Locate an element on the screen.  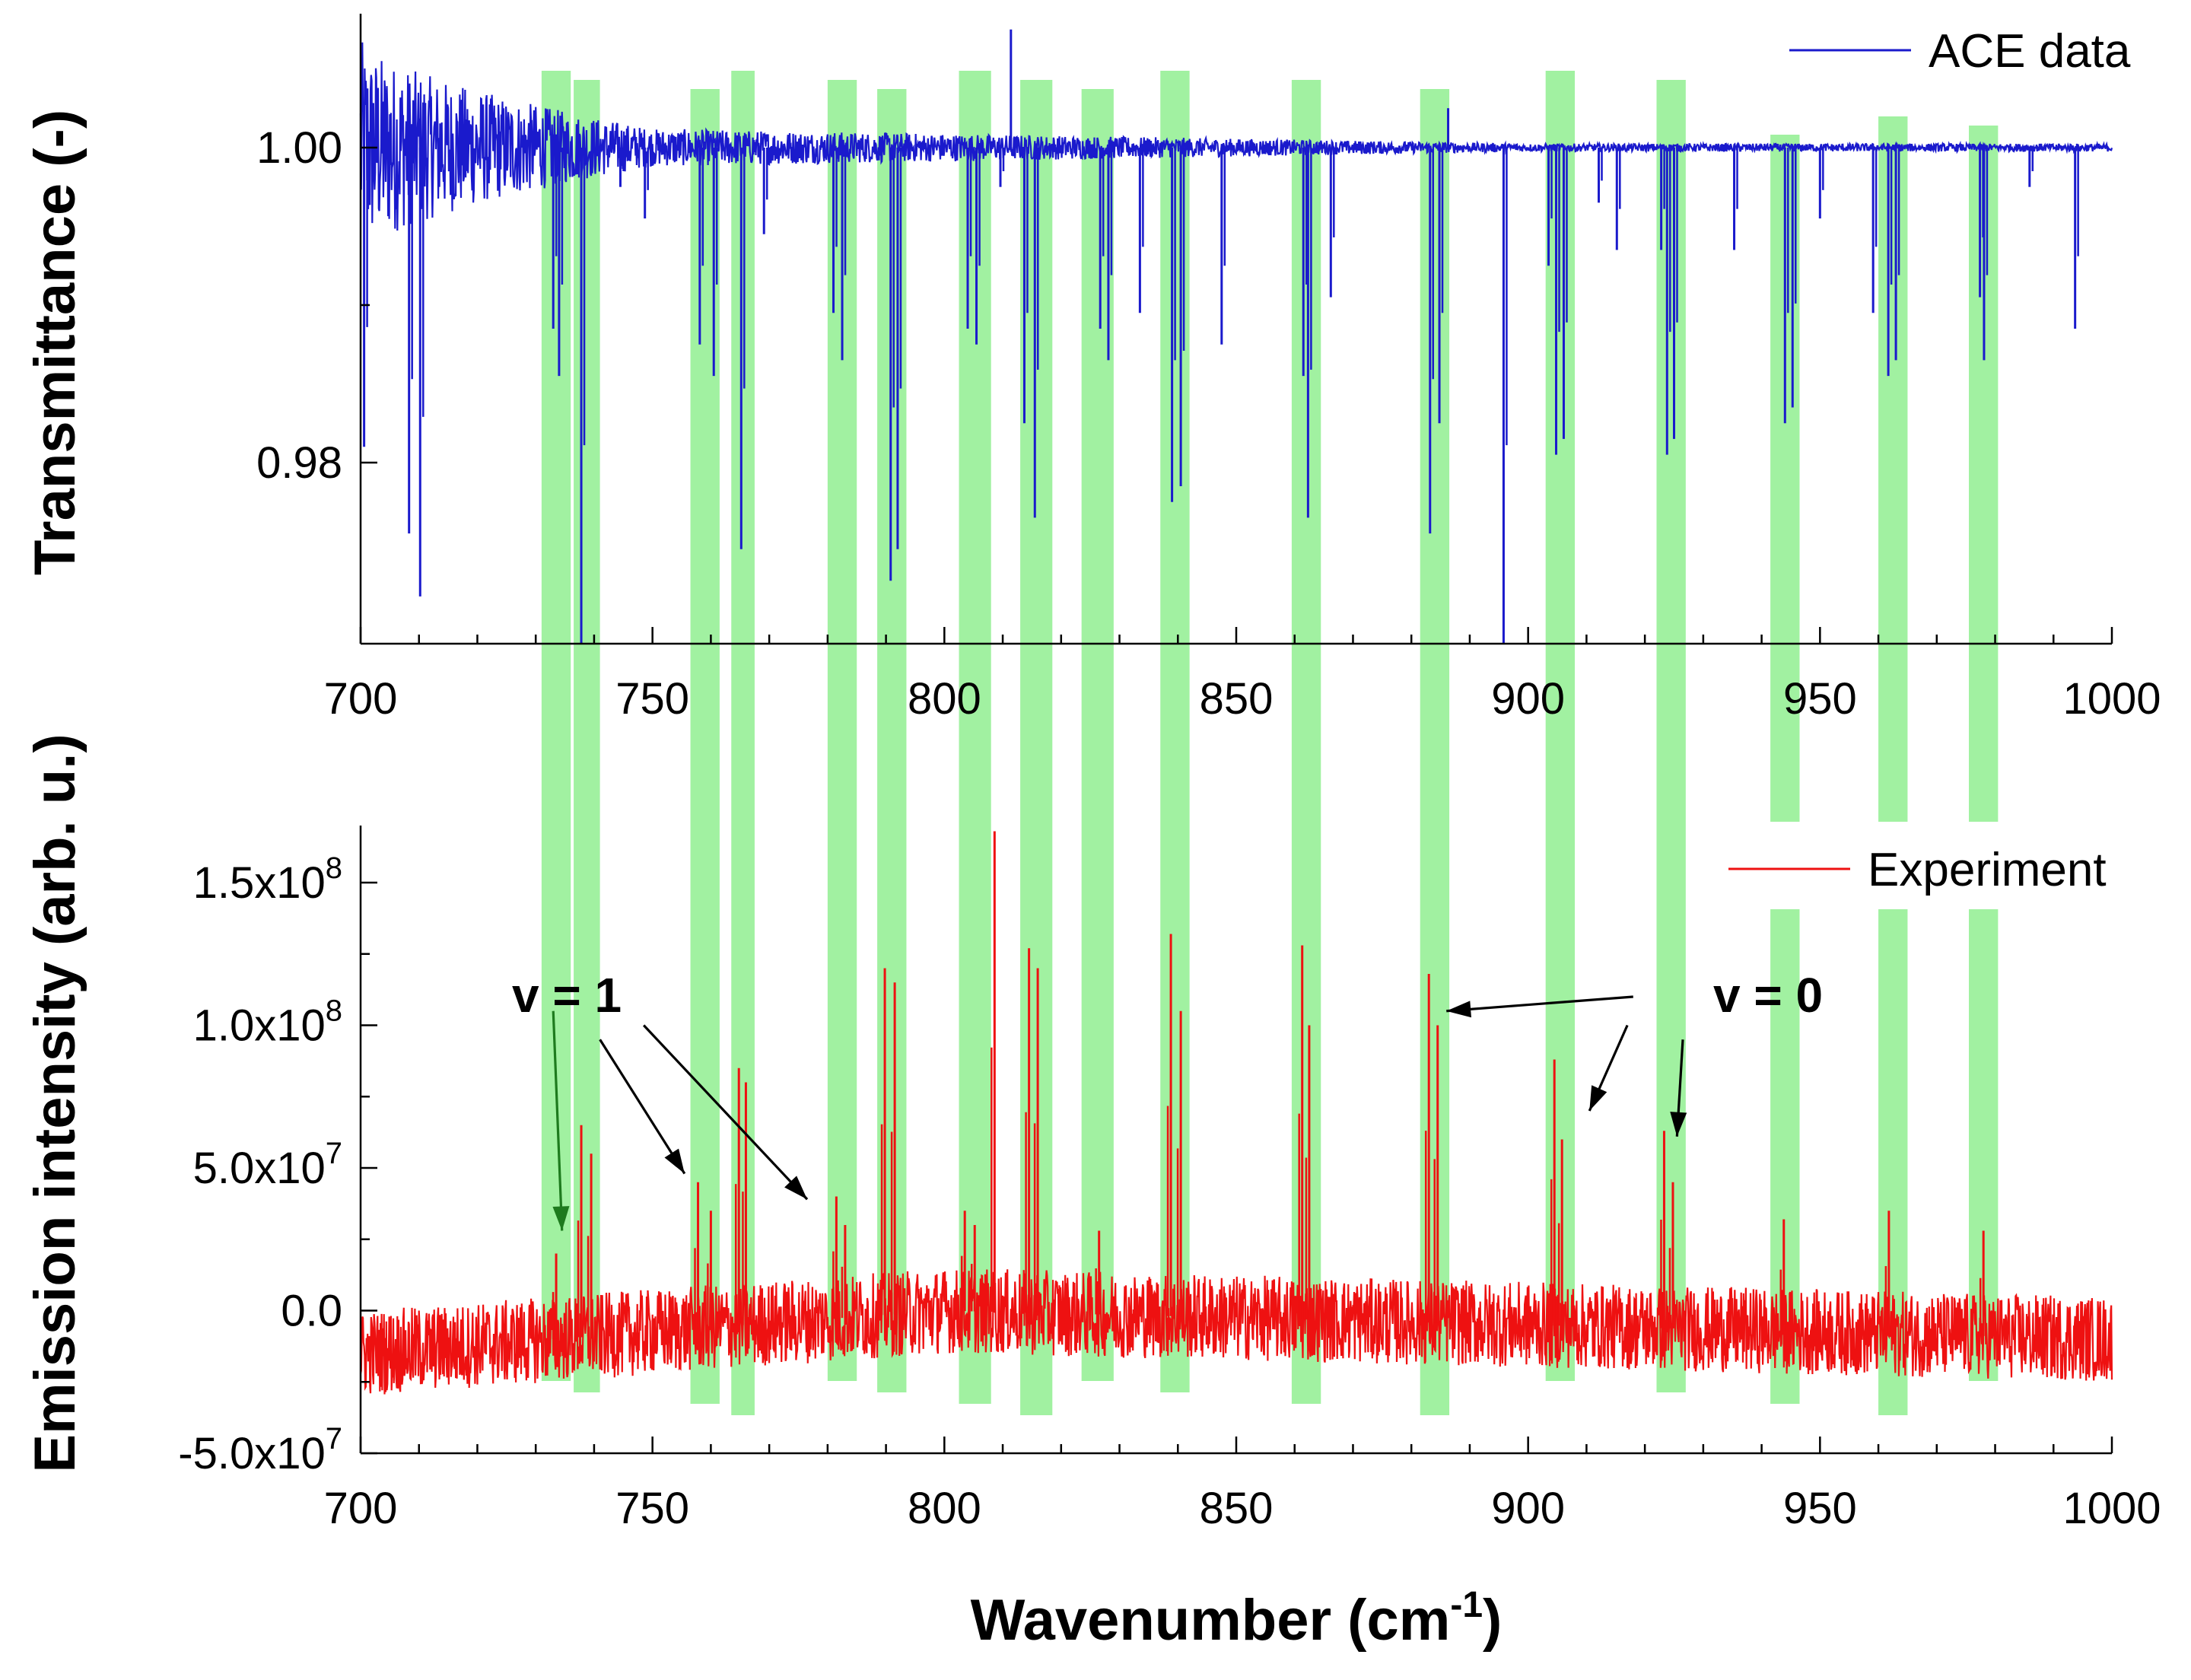
y-tick-label: -5.0x10⁷ is located at coordinates (260, 1450).